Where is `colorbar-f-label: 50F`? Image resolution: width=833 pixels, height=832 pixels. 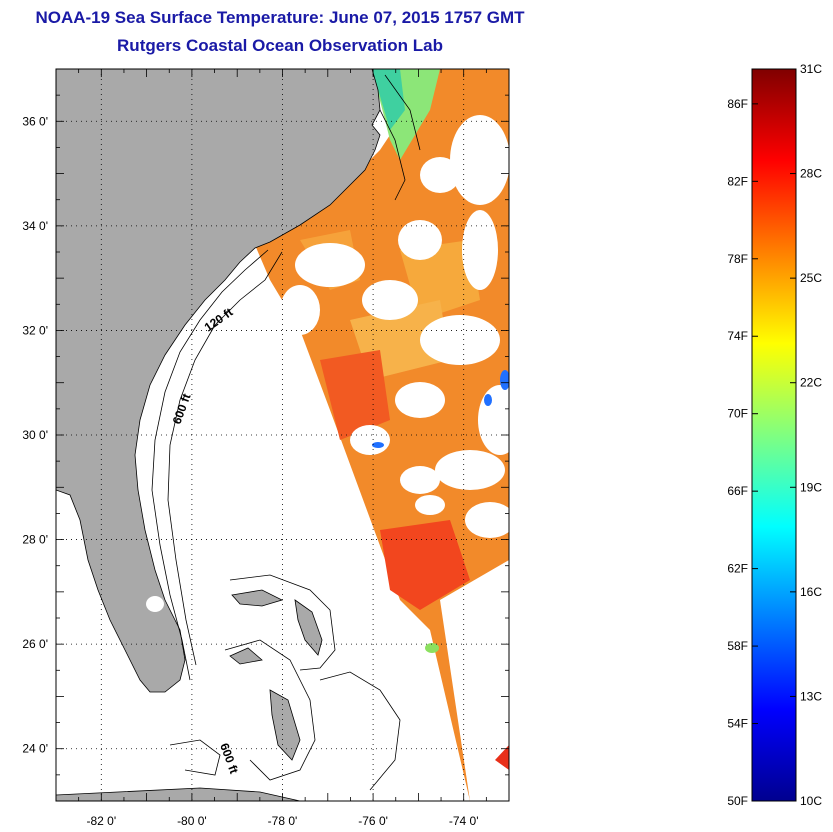 colorbar-f-label: 50F is located at coordinates (737, 801).